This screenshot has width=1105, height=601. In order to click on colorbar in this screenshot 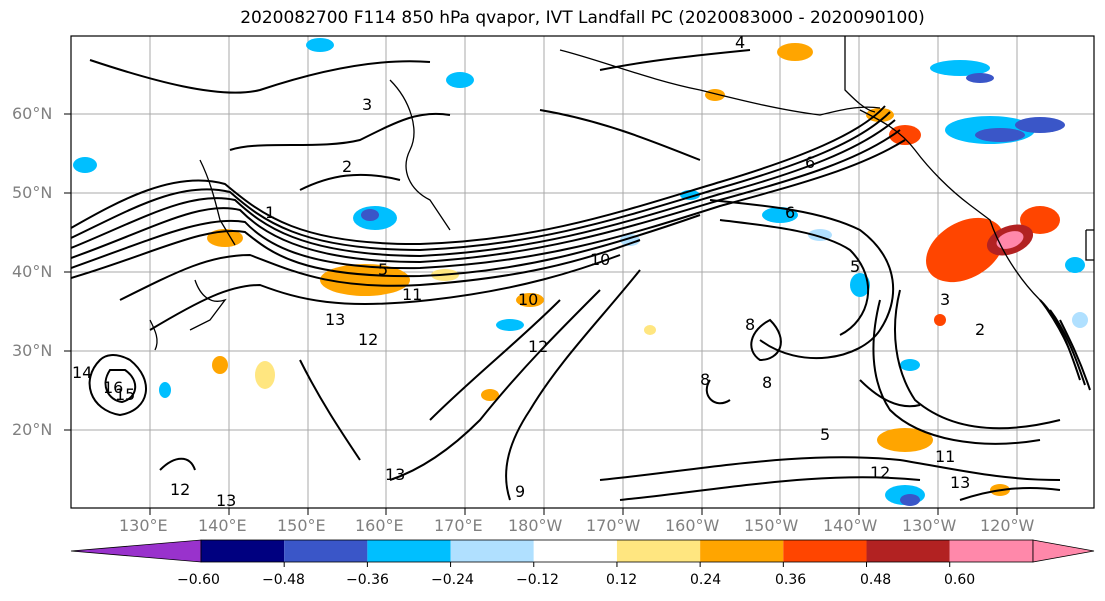, I will do `click(582, 553)`.